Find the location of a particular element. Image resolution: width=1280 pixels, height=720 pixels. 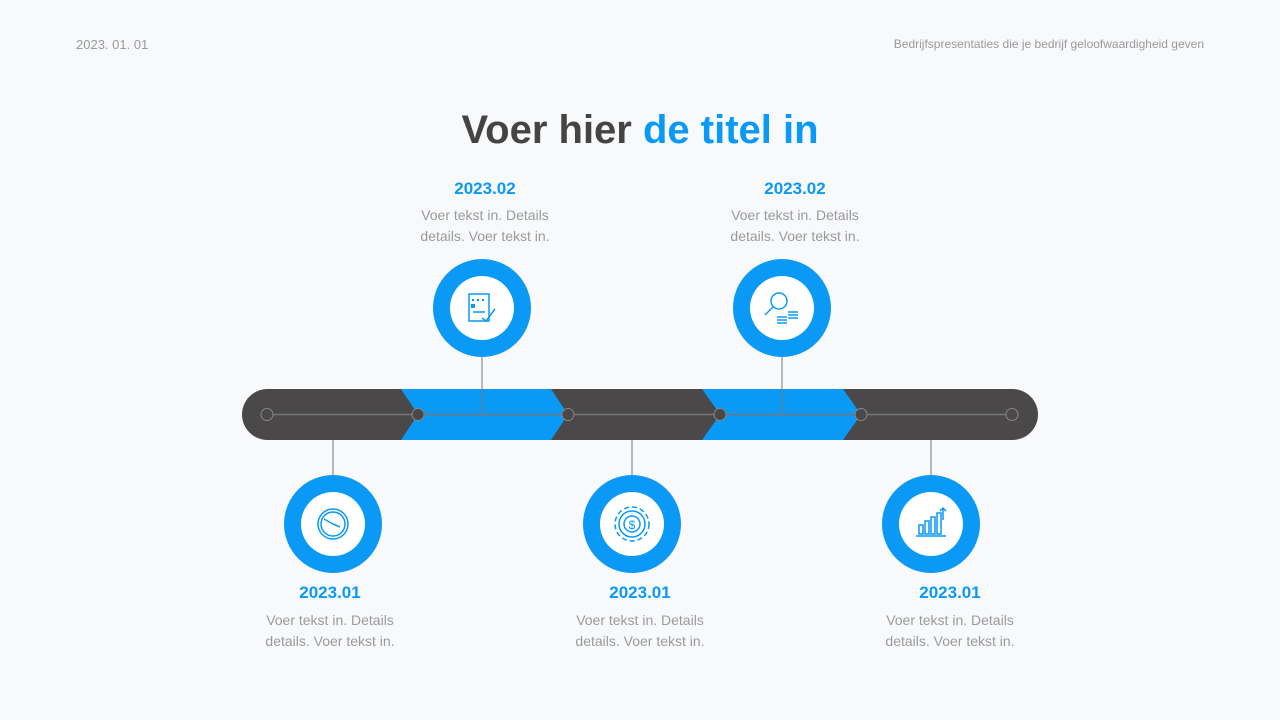

growth-chart-icon is located at coordinates (931, 524).